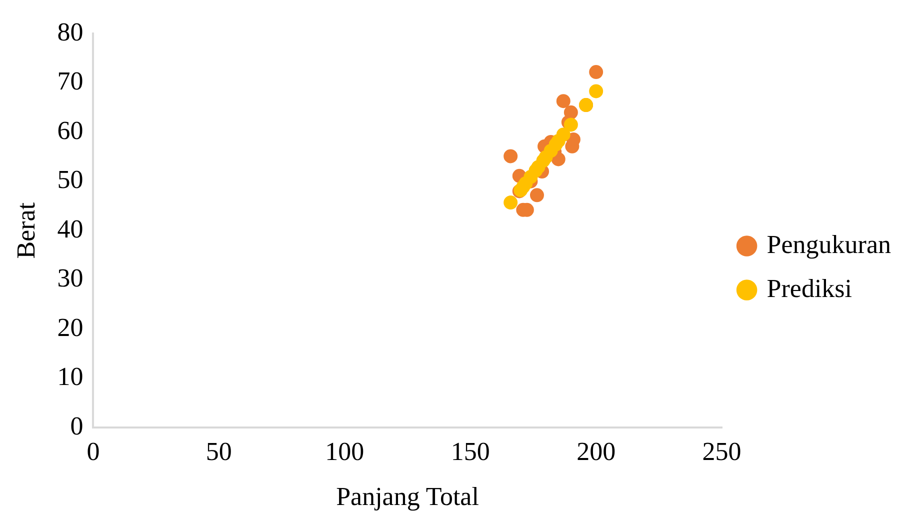 This screenshot has height=526, width=914. What do you see at coordinates (70, 179) in the screenshot?
I see `y-tick-label: 50` at bounding box center [70, 179].